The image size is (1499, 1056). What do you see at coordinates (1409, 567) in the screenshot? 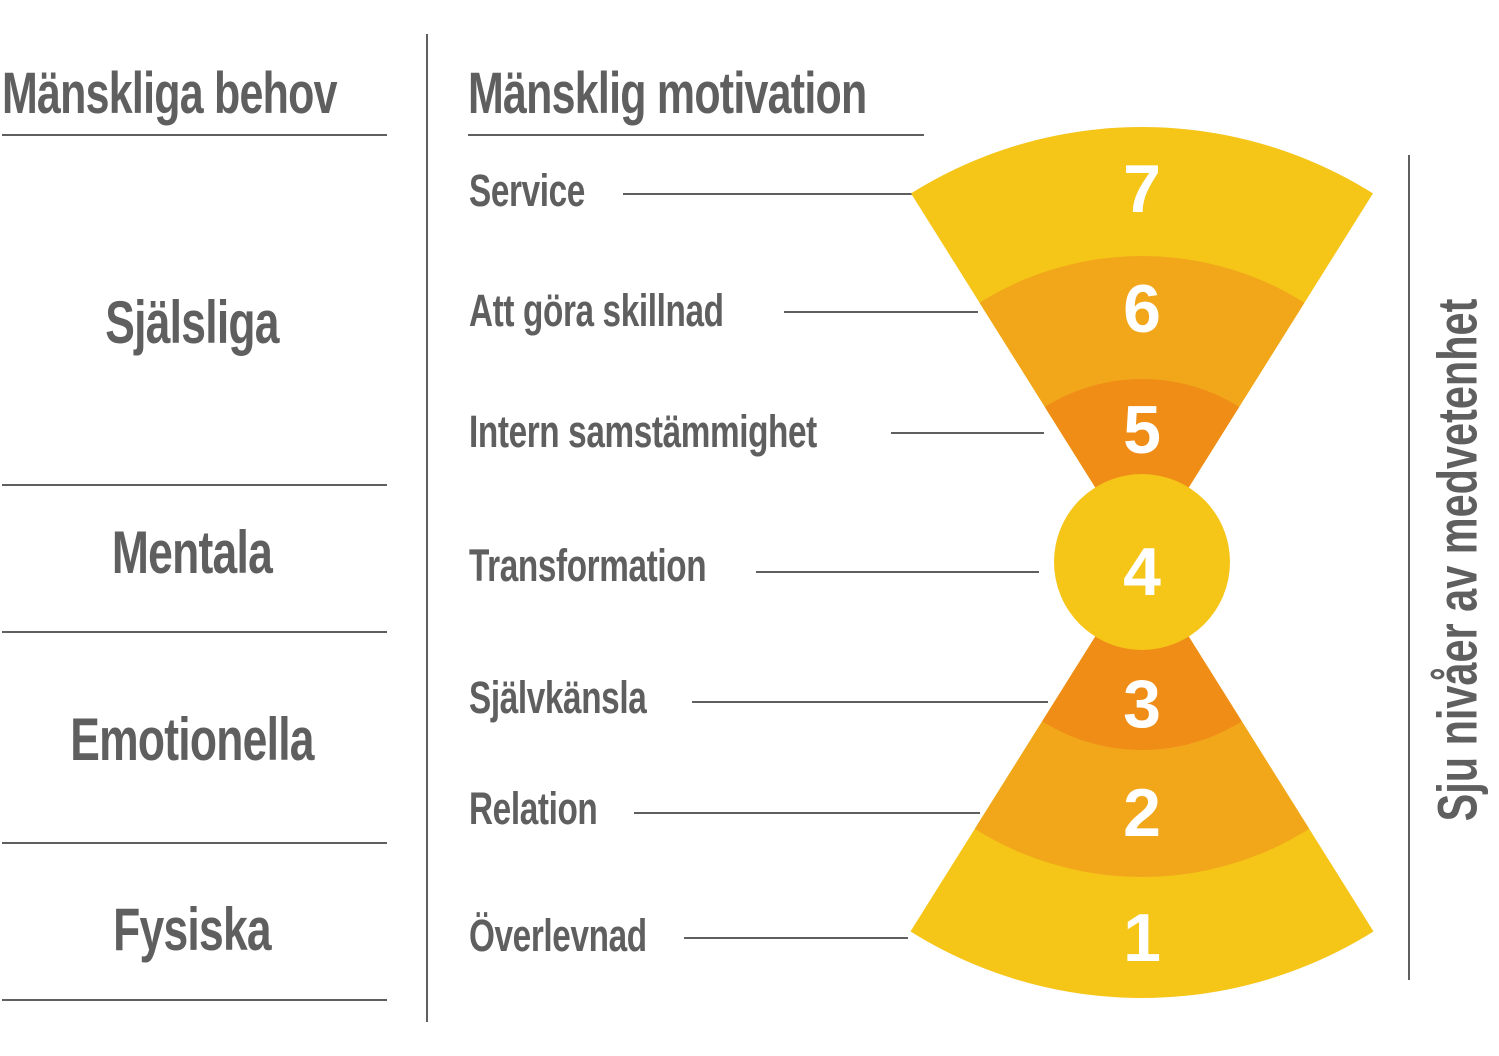
I see `side-label-rule` at bounding box center [1409, 567].